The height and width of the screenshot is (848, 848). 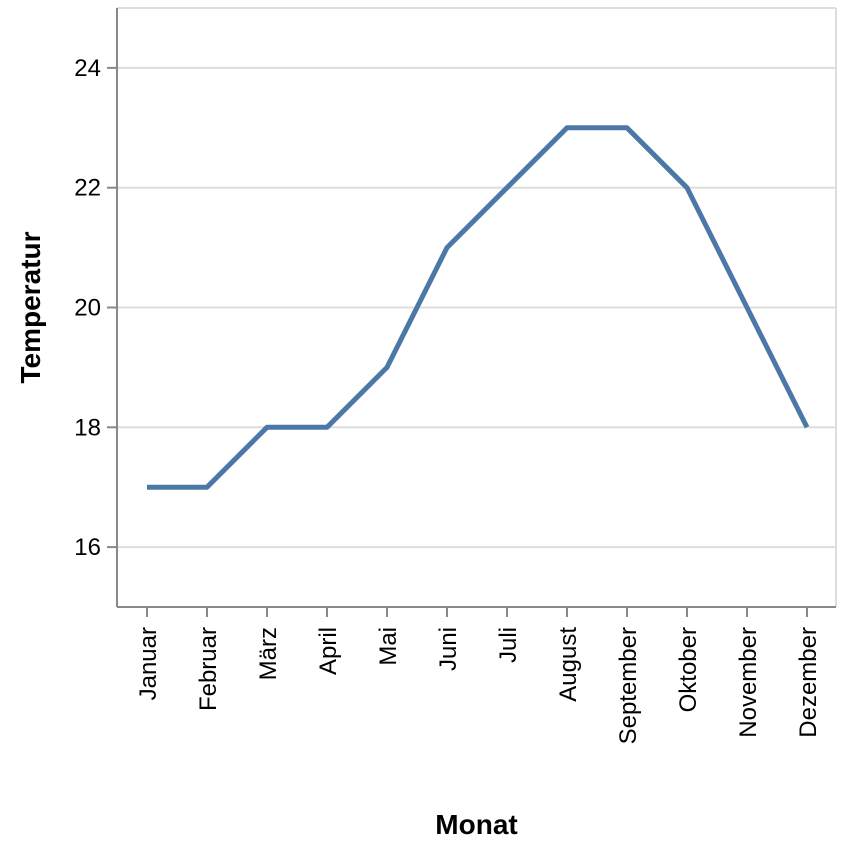 I want to click on x-tick-label: April, so click(x=328, y=651).